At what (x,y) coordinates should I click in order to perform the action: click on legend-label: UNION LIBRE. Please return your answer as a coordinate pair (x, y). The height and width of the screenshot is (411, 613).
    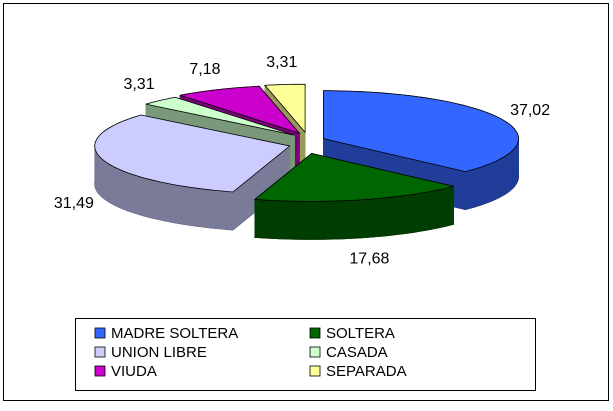
    Looking at the image, I should click on (159, 352).